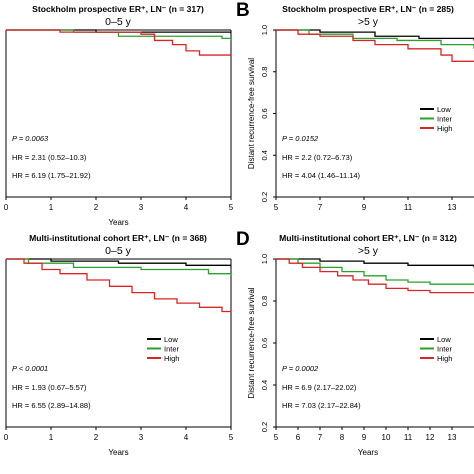 This screenshot has width=474, height=474. Describe the element at coordinates (300, 368) in the screenshot. I see `p-value-annotation: P = 0.0002` at that location.